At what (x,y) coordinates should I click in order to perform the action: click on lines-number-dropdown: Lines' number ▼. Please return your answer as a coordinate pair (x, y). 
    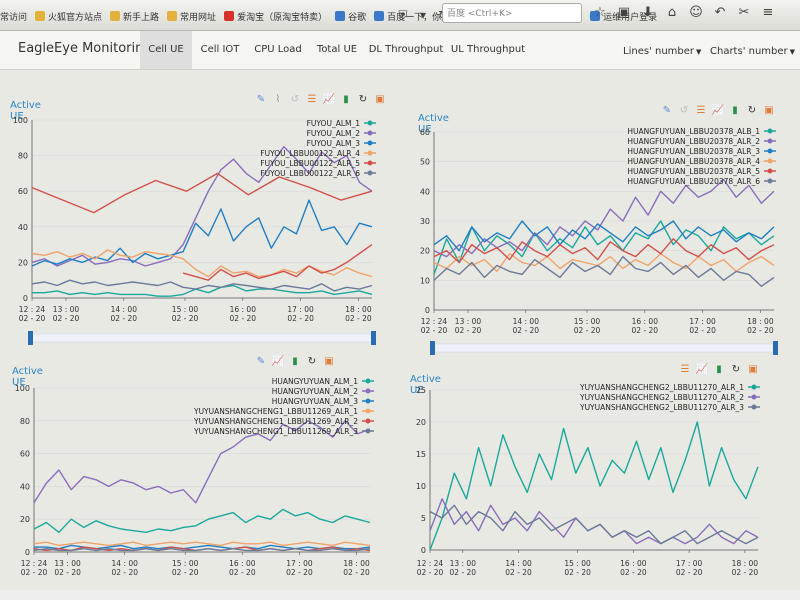
    Looking at the image, I should click on (662, 51).